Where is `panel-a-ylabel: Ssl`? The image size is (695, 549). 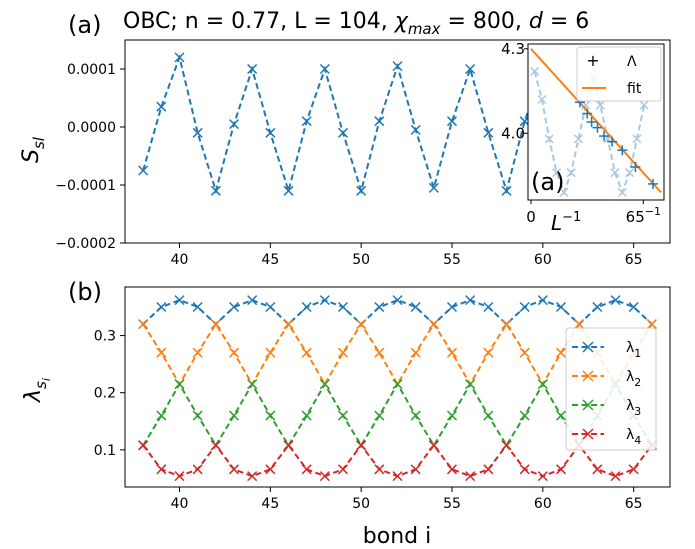
panel-a-ylabel: Ssl is located at coordinates (33, 149).